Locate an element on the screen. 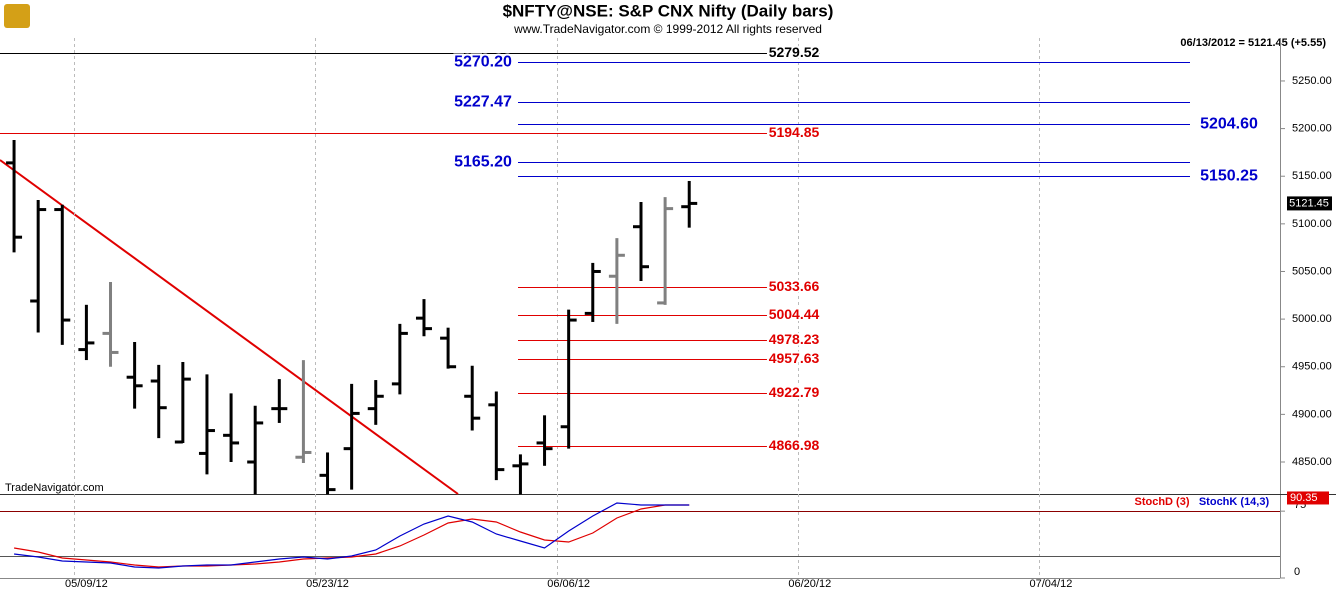 This screenshot has height=594, width=1336. y-tick-label: 5200.00 is located at coordinates (1312, 128).